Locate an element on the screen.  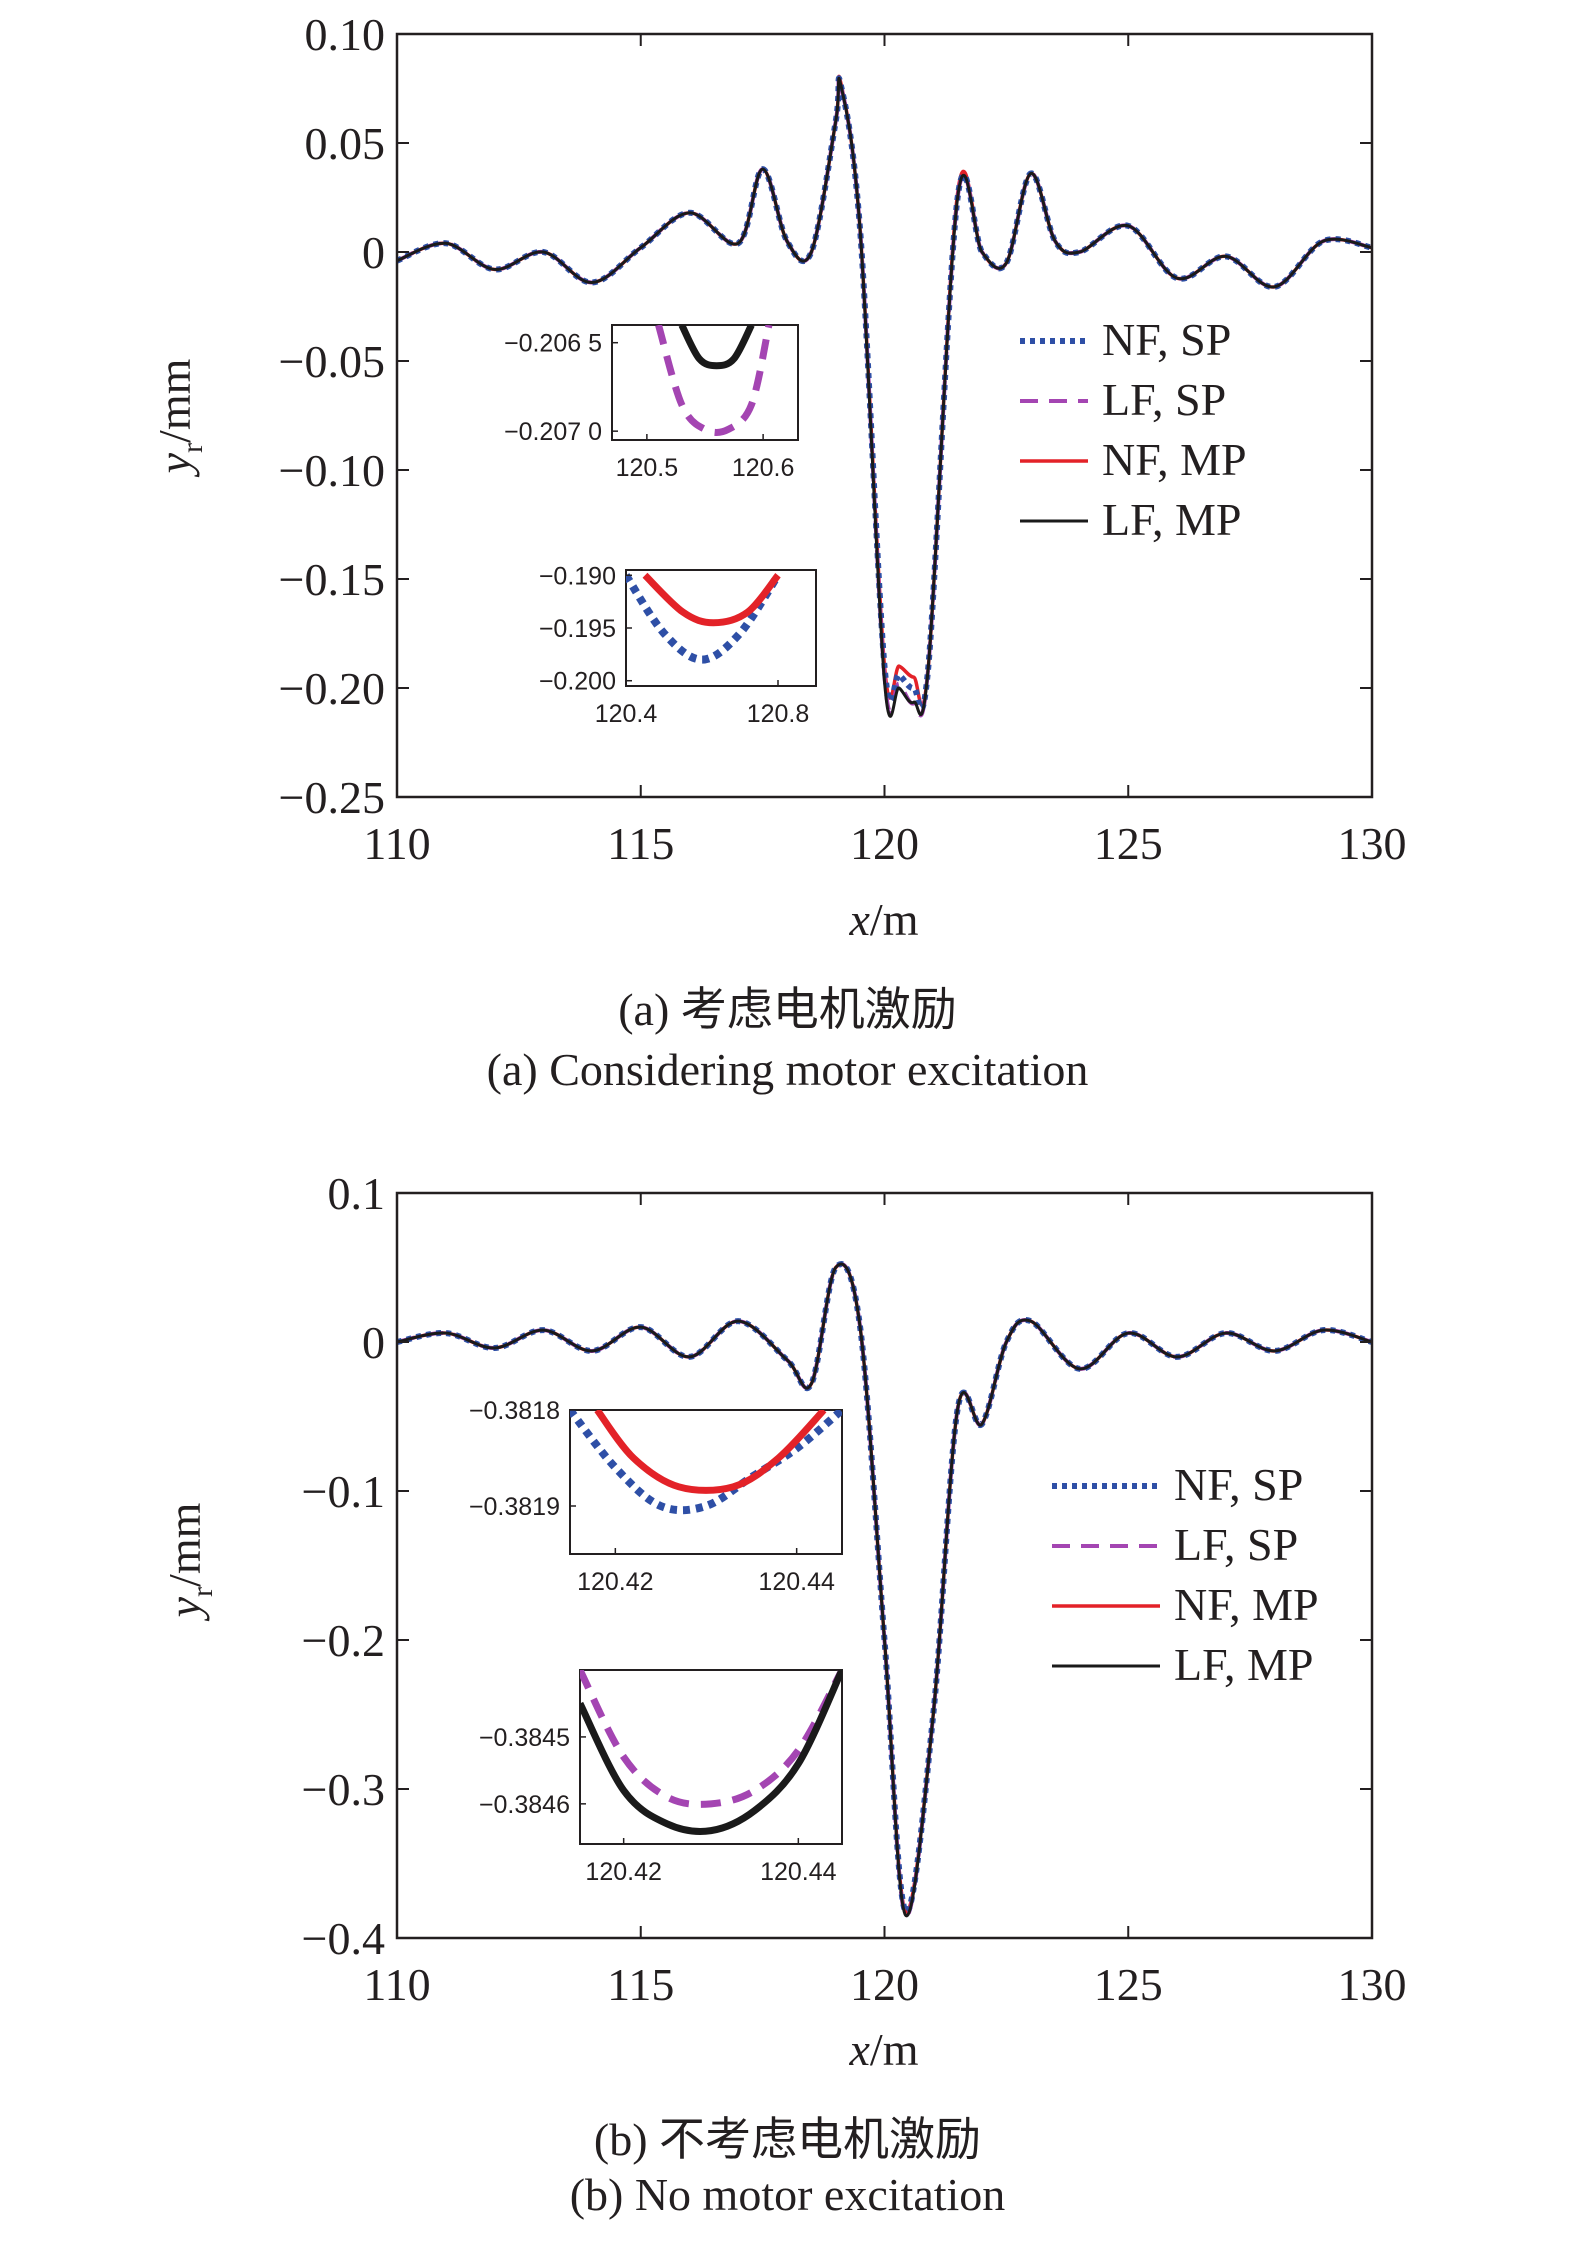
inset-x-tick-label: 120.4 is located at coordinates (626, 714).